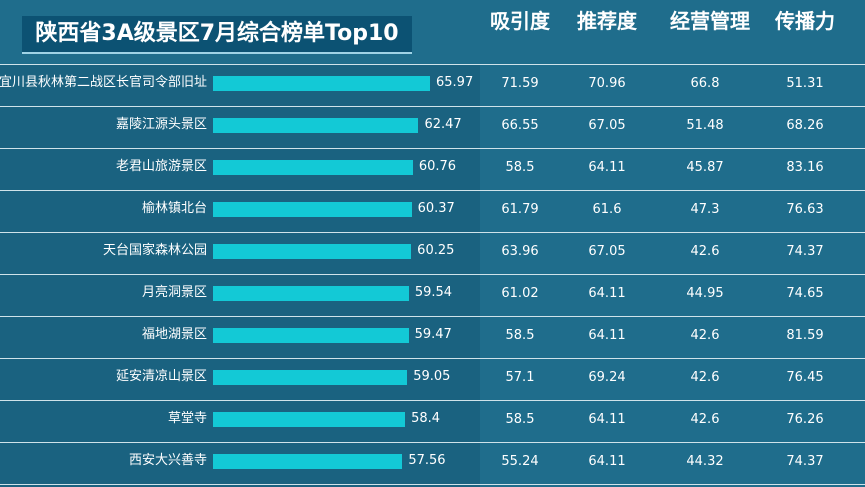 This screenshot has width=865, height=487. Describe the element at coordinates (705, 209) in the screenshot. I see `table-cell: 47.3` at that location.